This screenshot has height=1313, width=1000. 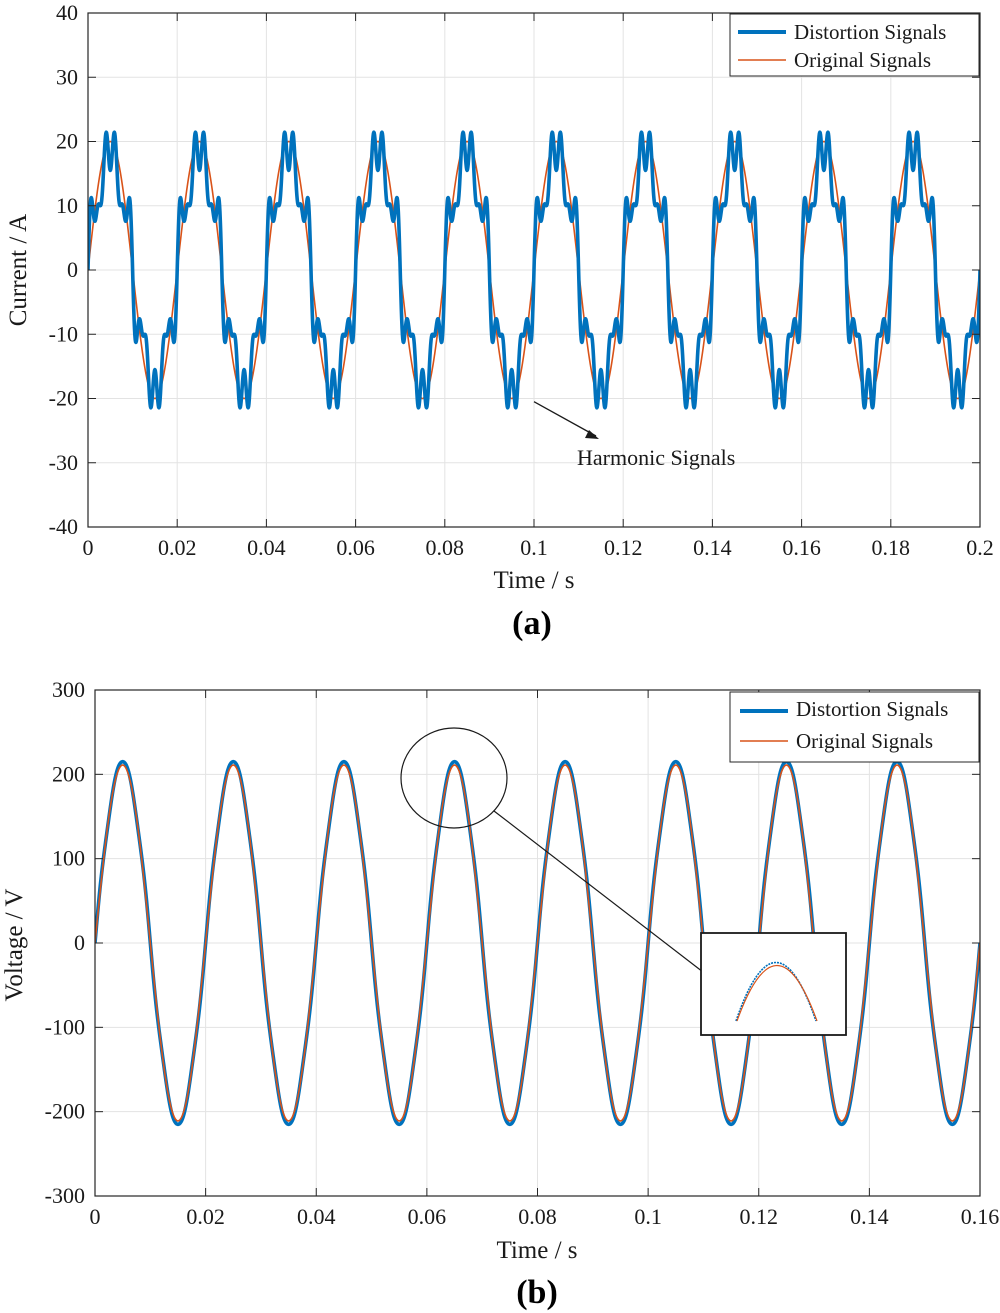 I want to click on zoom-inset-original-curve, so click(x=777, y=993).